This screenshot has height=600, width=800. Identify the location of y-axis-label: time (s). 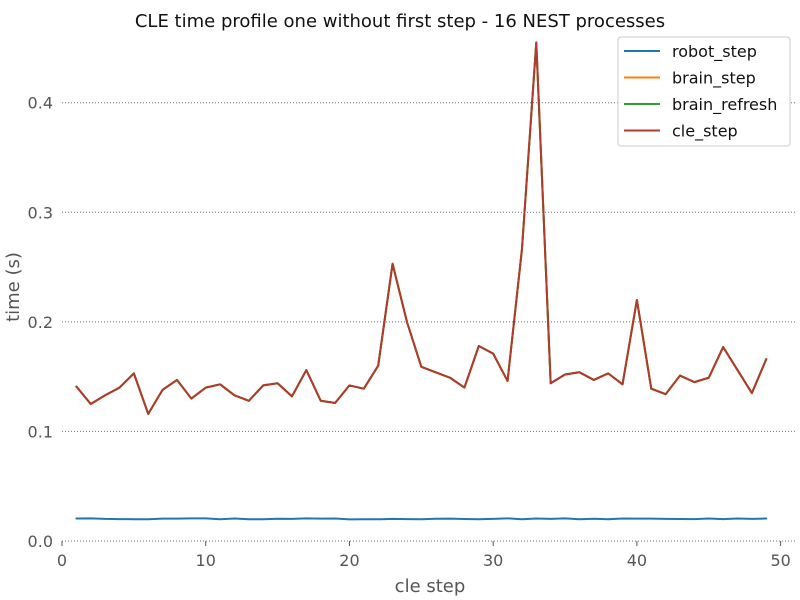
(13, 287).